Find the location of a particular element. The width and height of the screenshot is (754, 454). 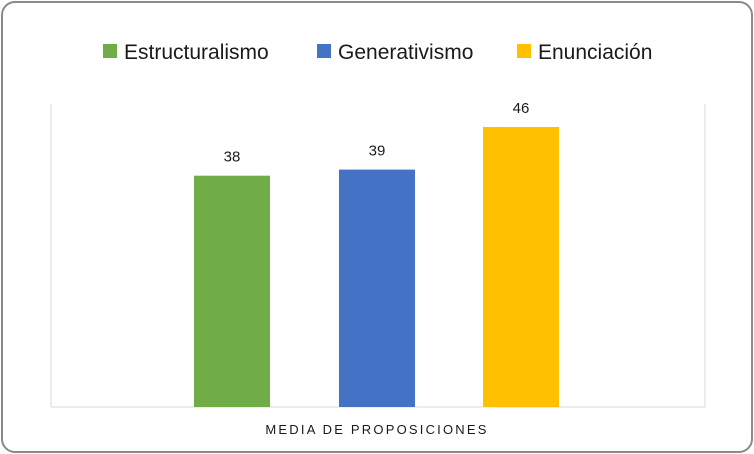

legend: Estructuralismo Generativismo Enunciación is located at coordinates (377, 52).